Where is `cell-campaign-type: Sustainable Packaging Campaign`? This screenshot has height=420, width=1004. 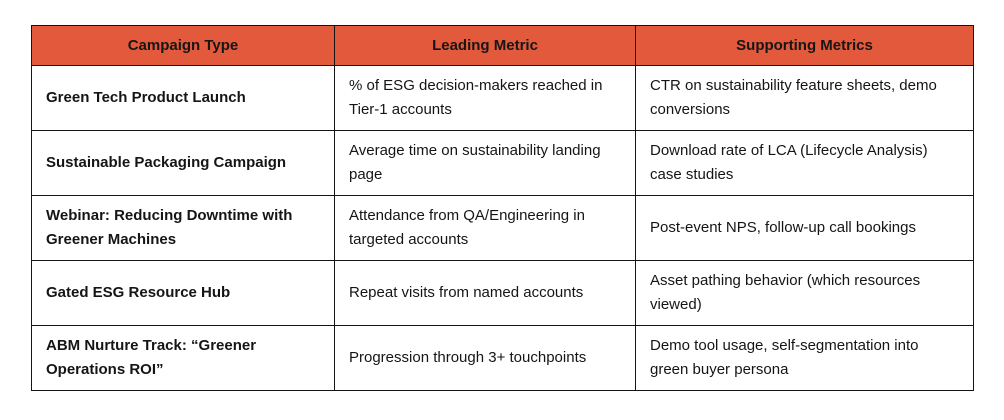
cell-campaign-type: Sustainable Packaging Campaign is located at coordinates (183, 163).